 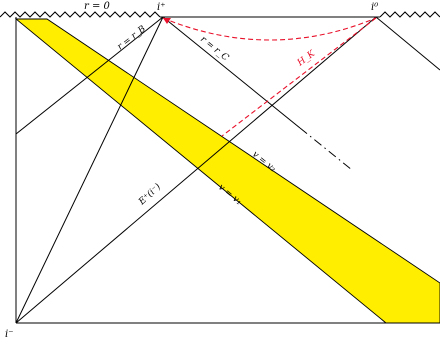 What do you see at coordinates (150, 194) in the screenshot?
I see `event-horizon-label: E⁺(i⁻)` at bounding box center [150, 194].